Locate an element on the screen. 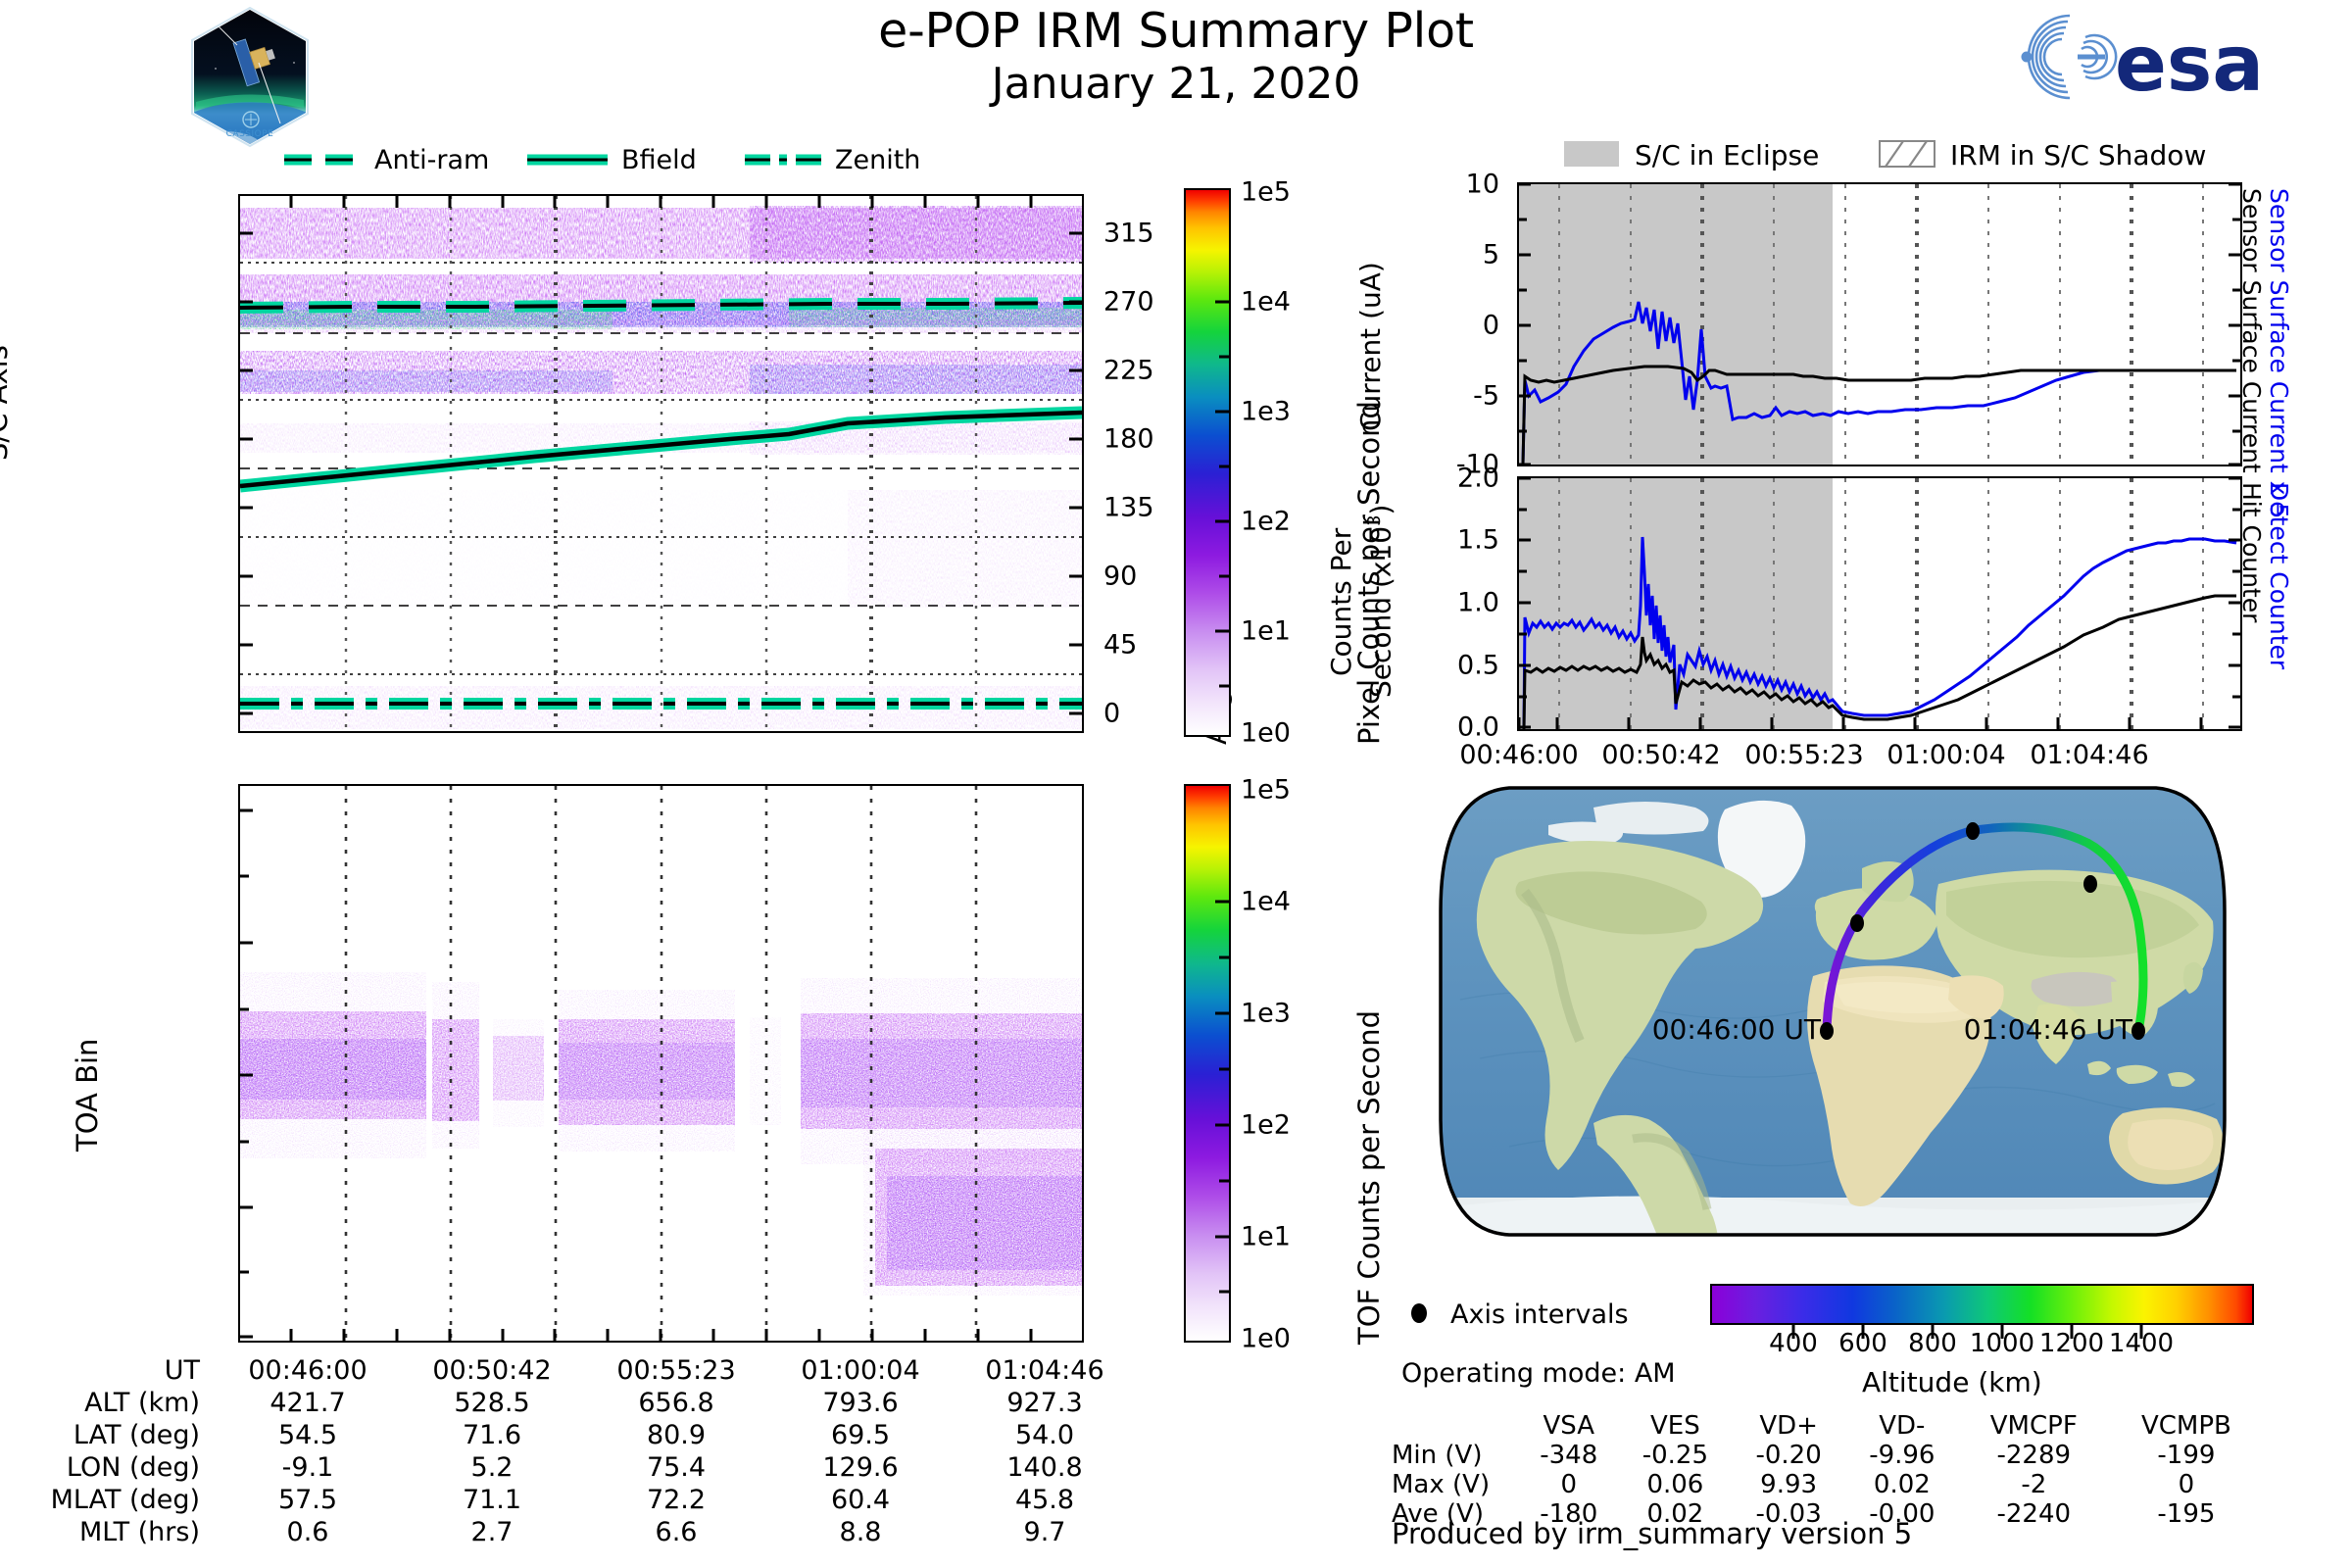  table-row-alt: ALT (km) 421.7 528.5 656.8 793.6 927.3 is located at coordinates (583, 1403).